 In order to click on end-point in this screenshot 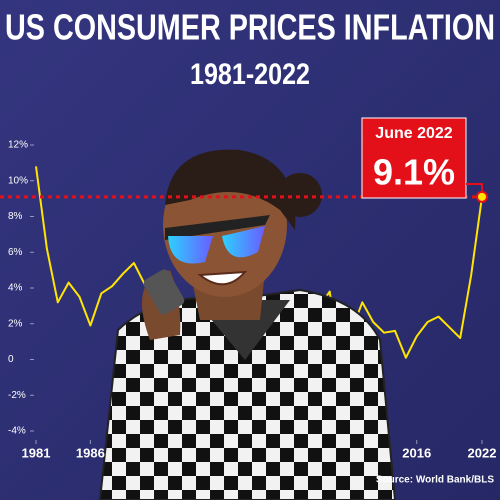, I will do `click(482, 196)`.